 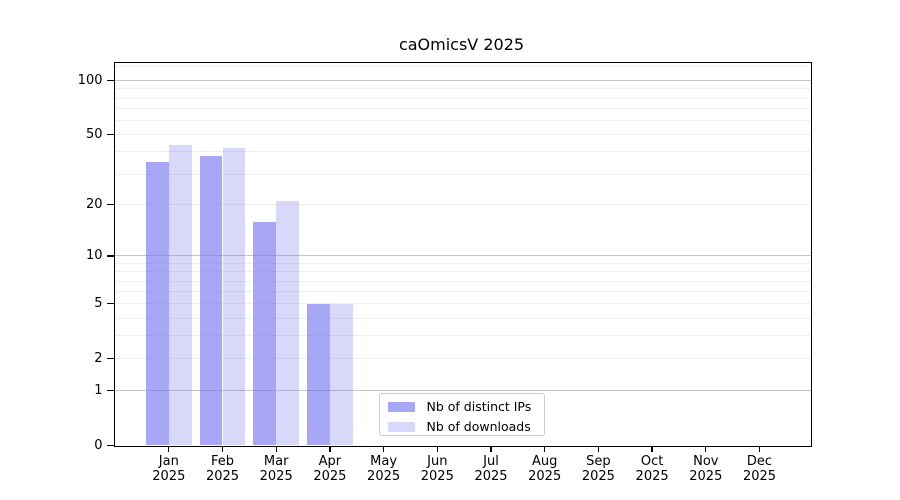 I want to click on bar-downloads-jan, so click(x=180, y=295).